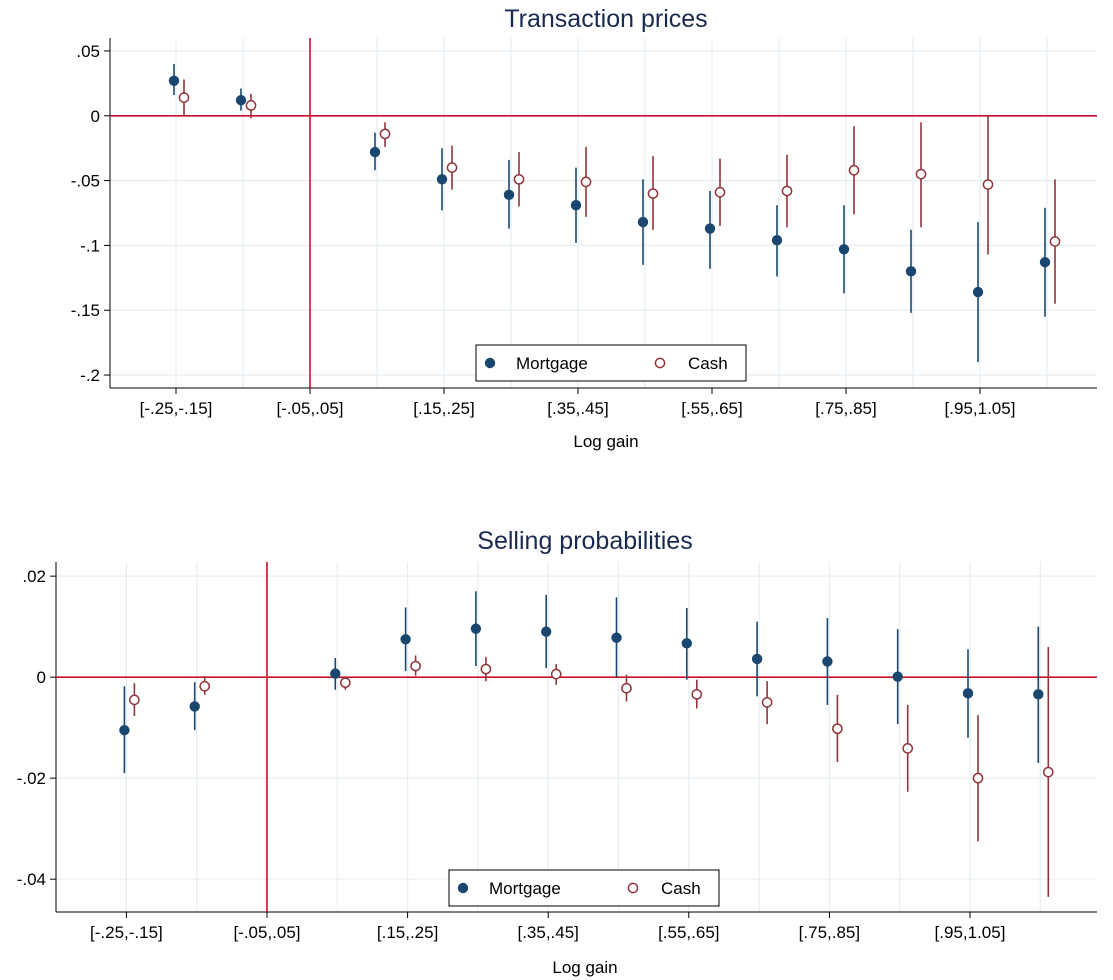  Describe the element at coordinates (31, 778) in the screenshot. I see `y-tick-label: -.02` at that location.